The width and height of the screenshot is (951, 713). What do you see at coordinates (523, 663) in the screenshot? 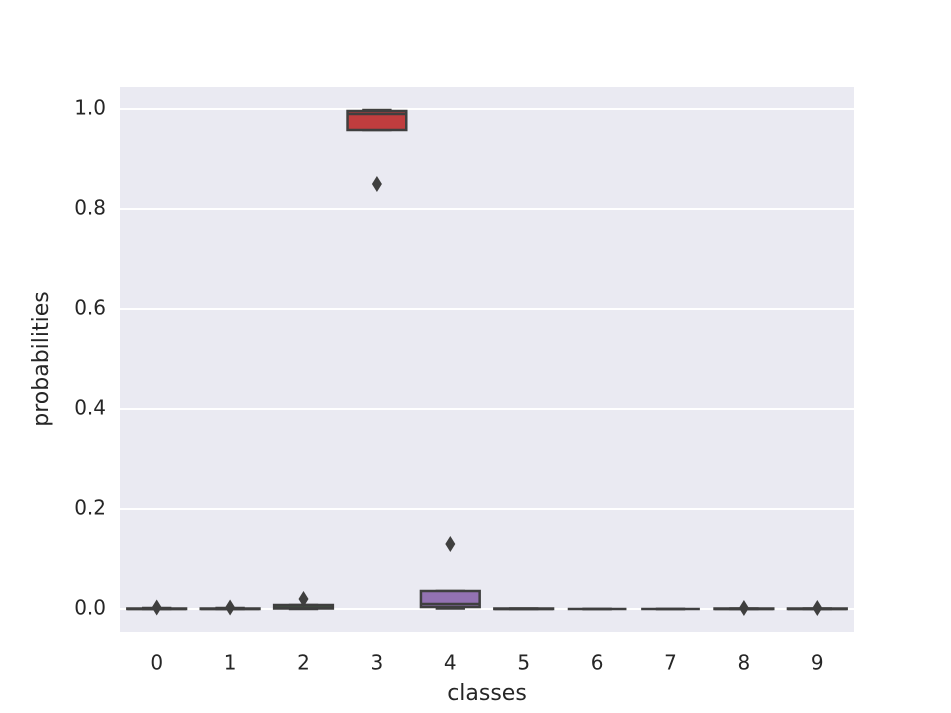
I see `x-tick-label: 5` at bounding box center [523, 663].